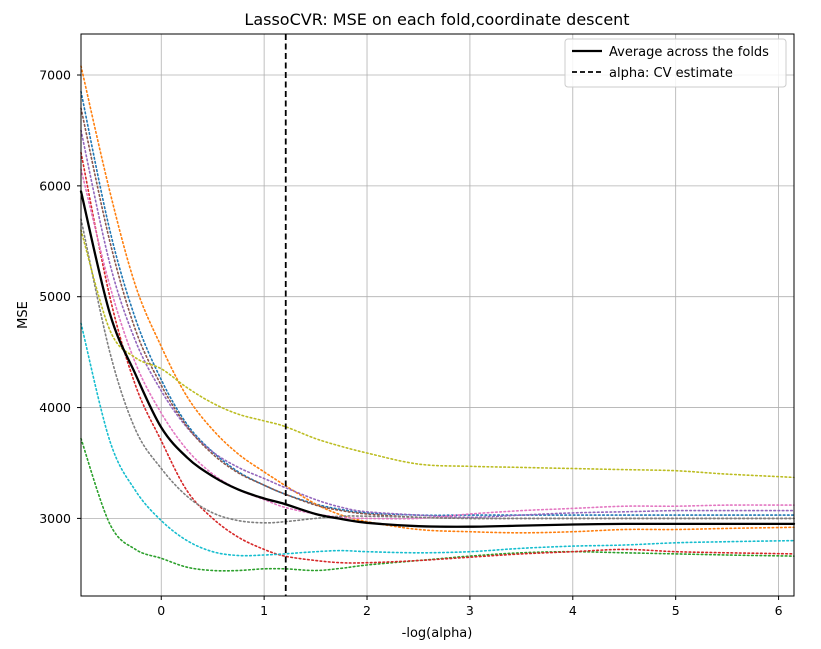  I want to click on legend-label-cv-estimate: alpha: CV estimate, so click(671, 73).